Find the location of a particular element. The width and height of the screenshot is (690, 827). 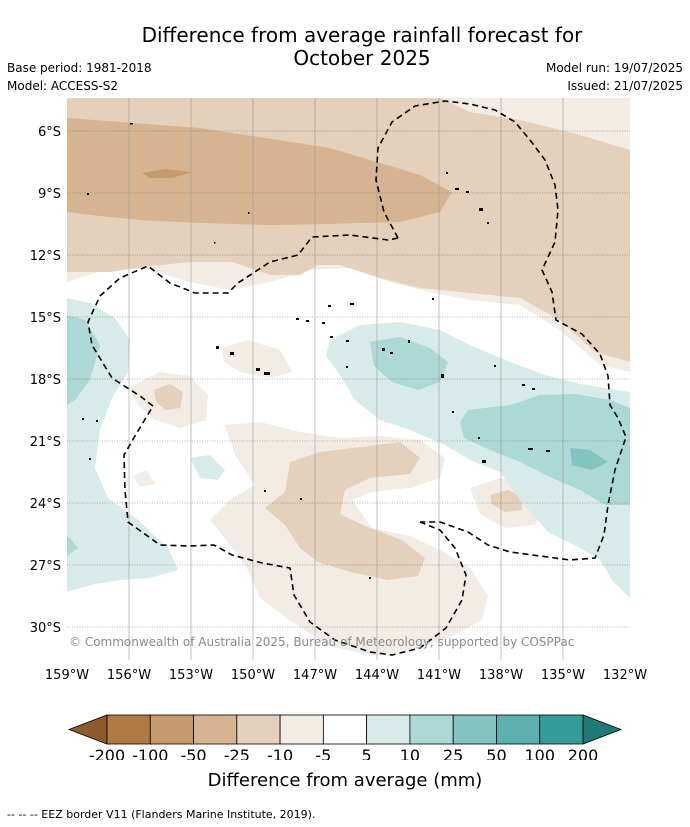

colorbar-tick-label: 5 is located at coordinates (367, 753).